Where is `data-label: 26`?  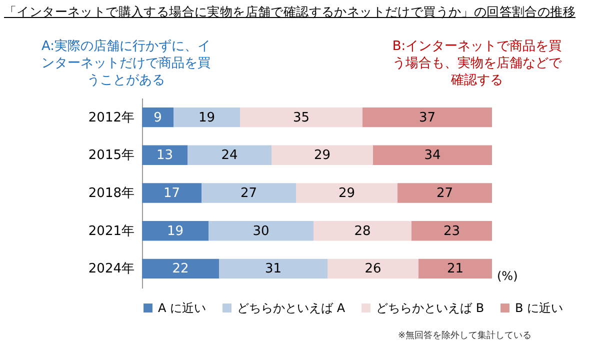 data-label: 26 is located at coordinates (373, 269).